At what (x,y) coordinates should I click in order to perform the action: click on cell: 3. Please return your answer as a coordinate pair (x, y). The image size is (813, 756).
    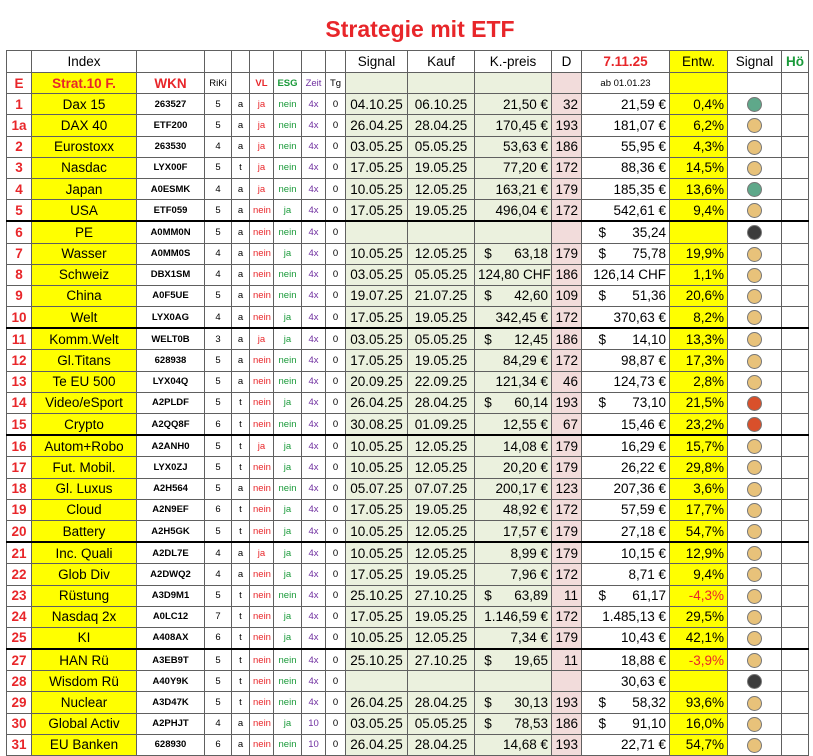
    Looking at the image, I should click on (19, 167).